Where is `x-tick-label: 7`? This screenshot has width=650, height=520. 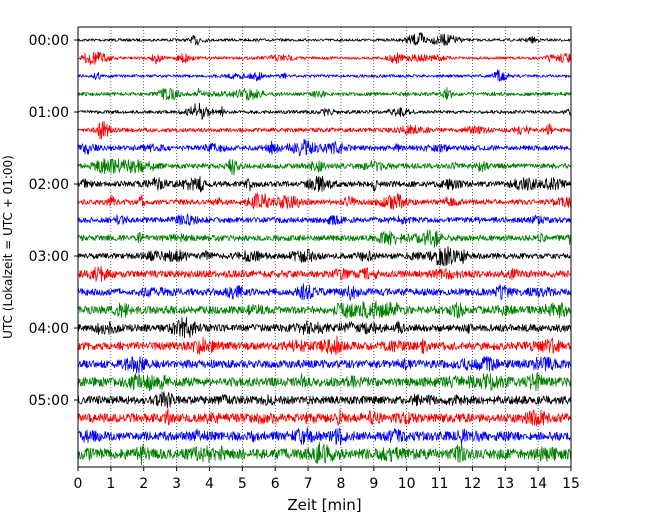 x-tick-label: 7 is located at coordinates (308, 484).